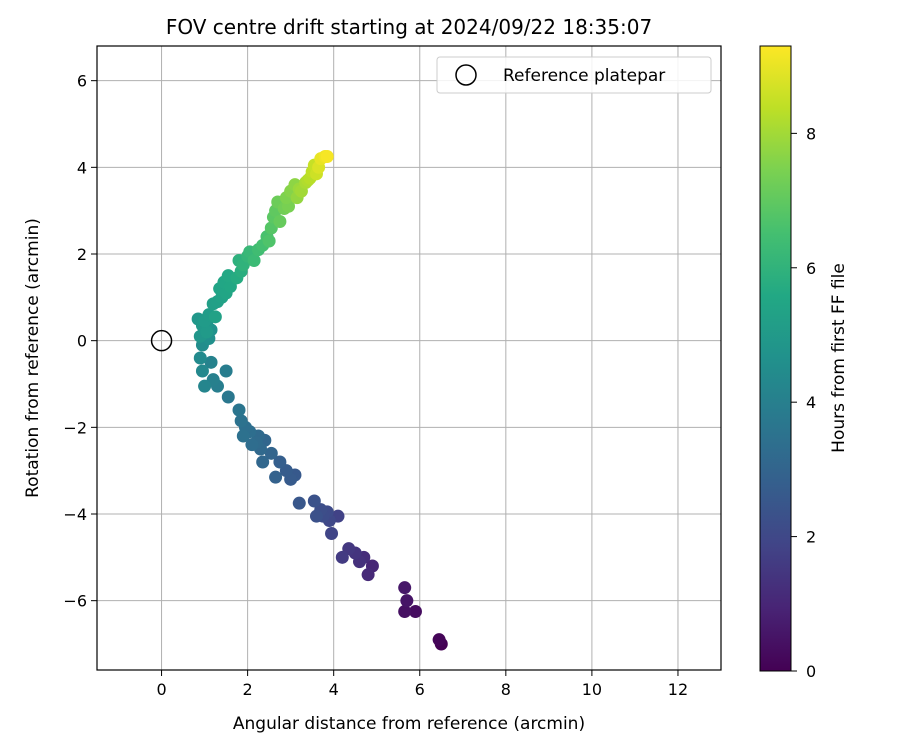 This screenshot has width=900, height=750. I want to click on colorbar: 0 2 4 6 8 Hours from first FF file, so click(804, 363).